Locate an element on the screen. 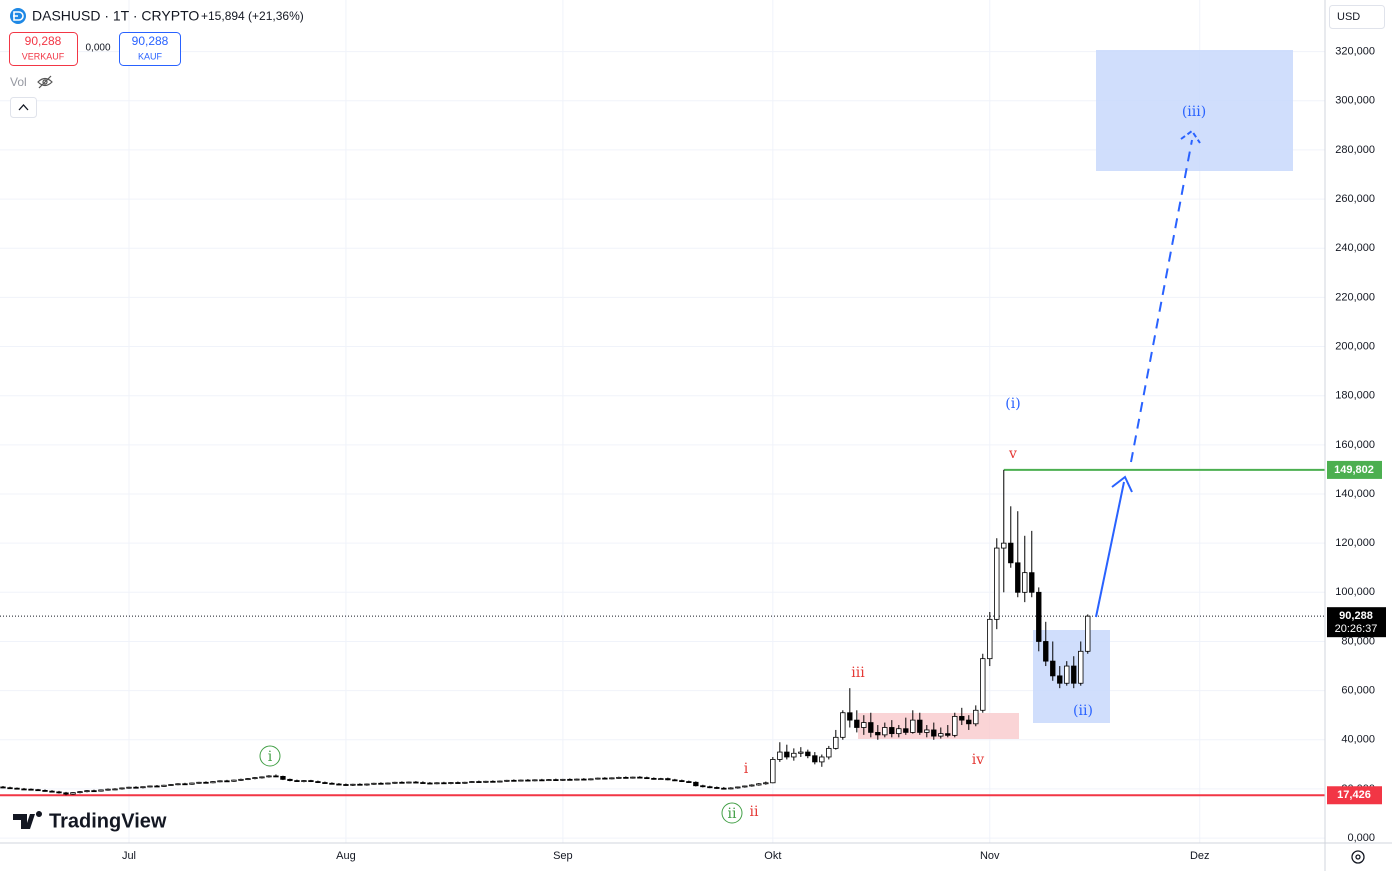  arrow-line is located at coordinates (1110, 549).